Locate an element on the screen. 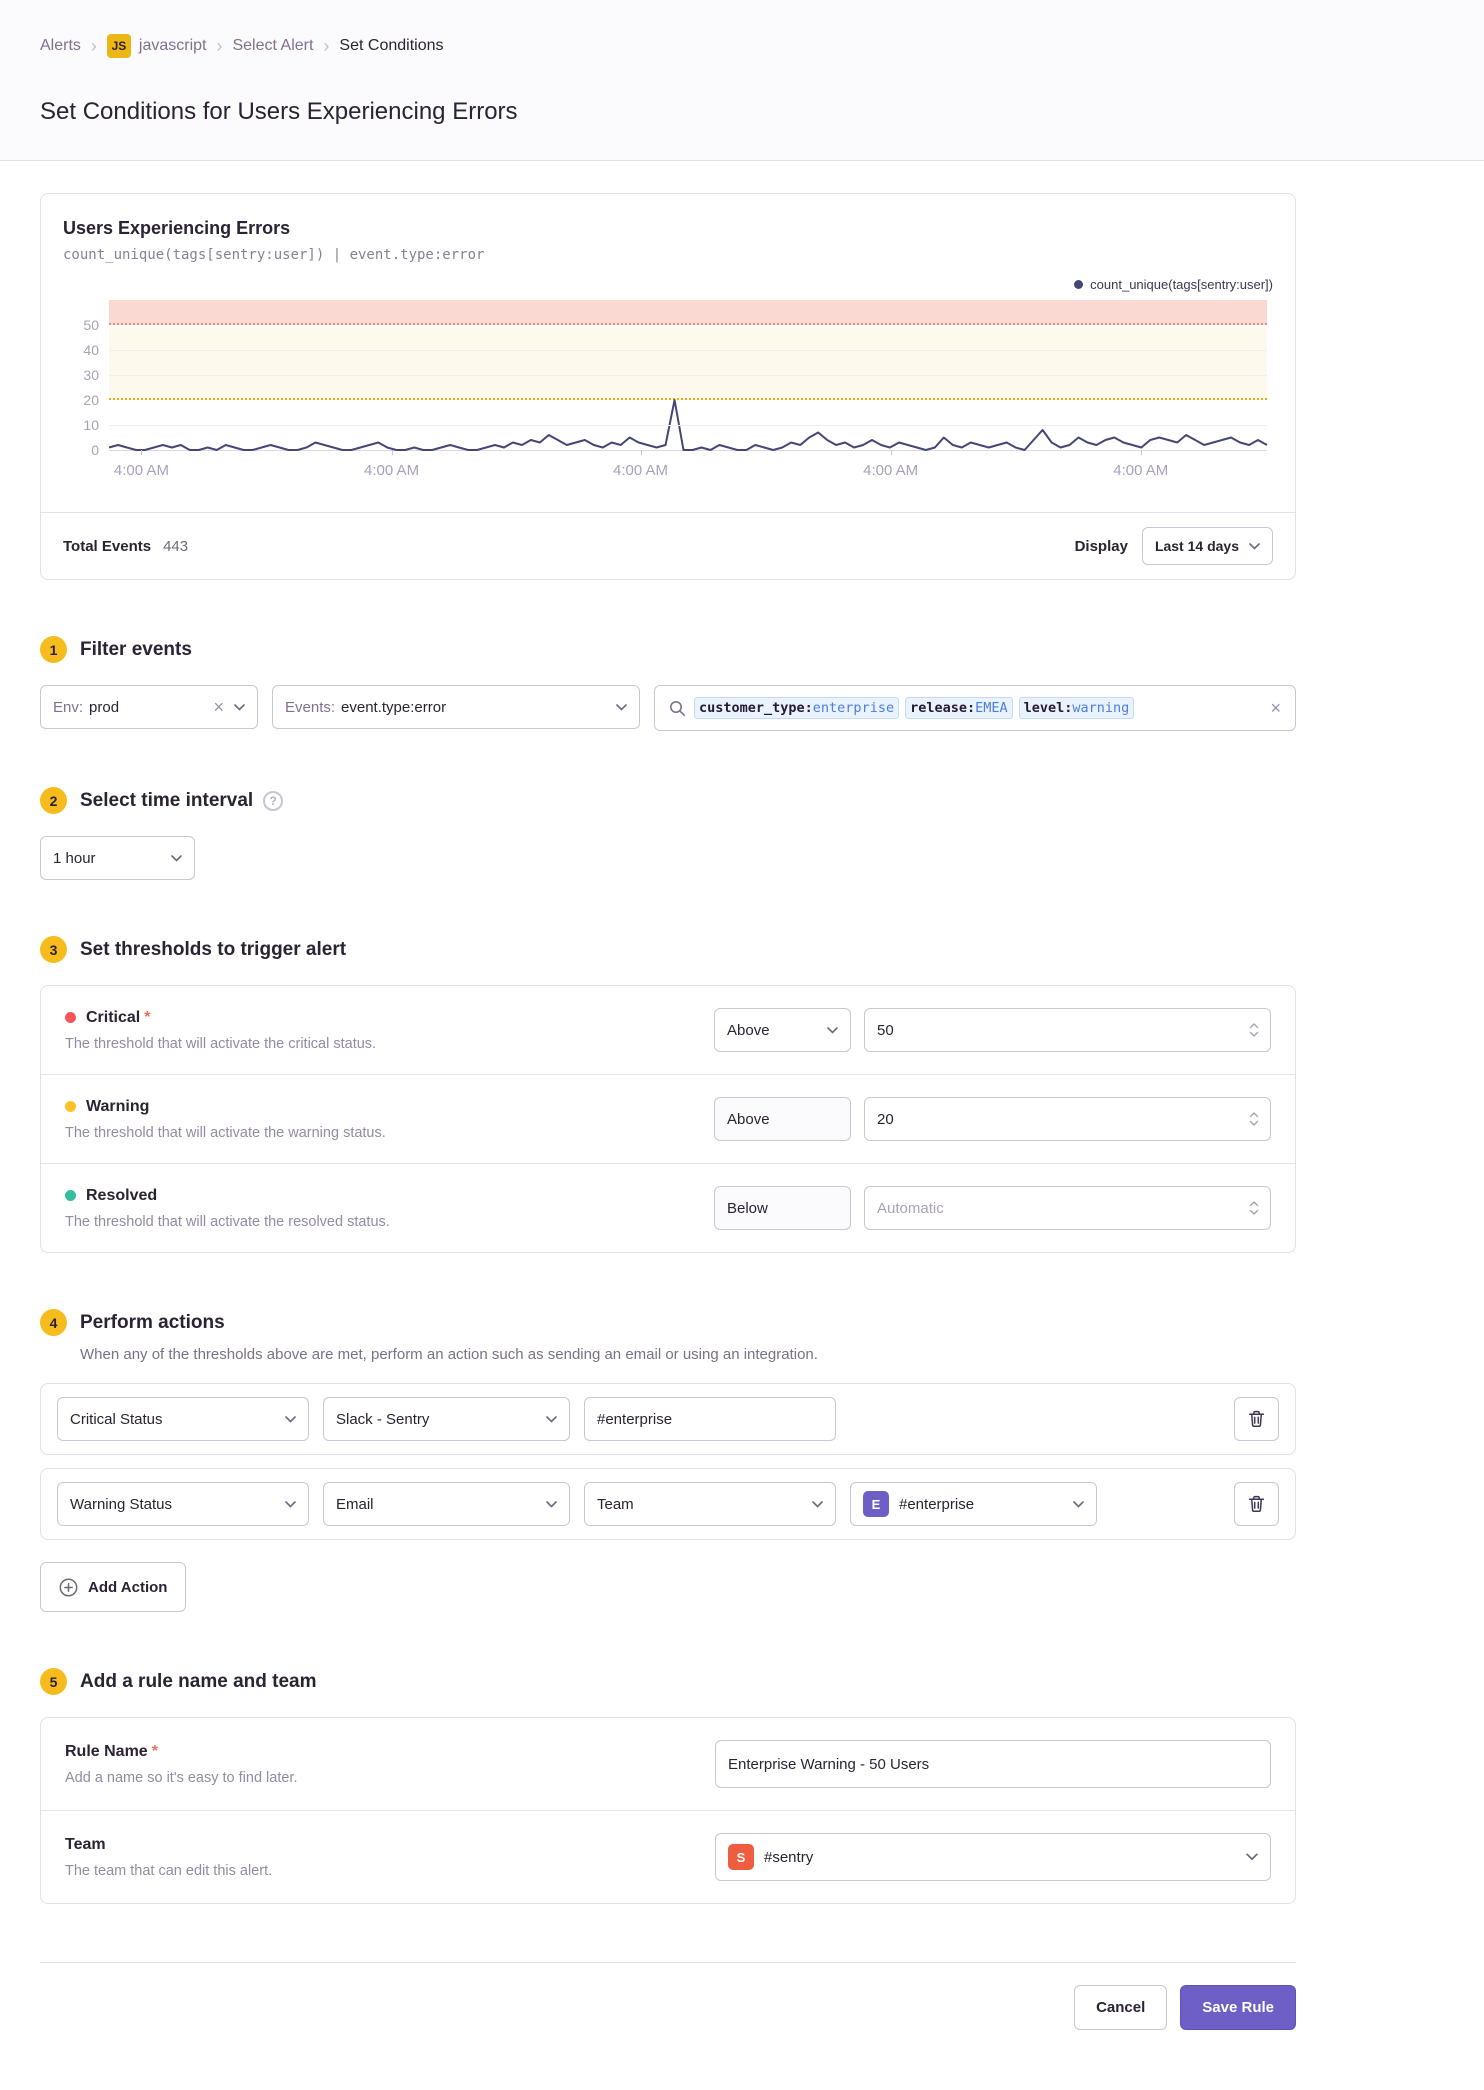 The image size is (1484, 2090). display-label: Display is located at coordinates (1101, 546).